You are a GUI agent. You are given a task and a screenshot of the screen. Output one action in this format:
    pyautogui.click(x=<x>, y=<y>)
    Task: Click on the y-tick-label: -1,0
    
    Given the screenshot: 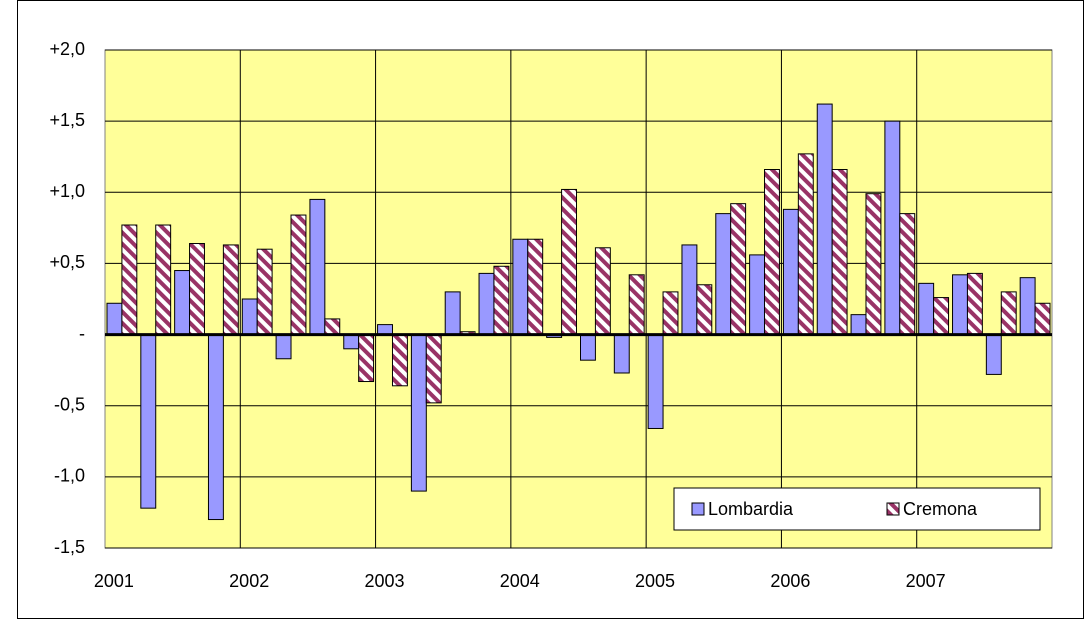 What is the action you would take?
    pyautogui.click(x=69, y=476)
    